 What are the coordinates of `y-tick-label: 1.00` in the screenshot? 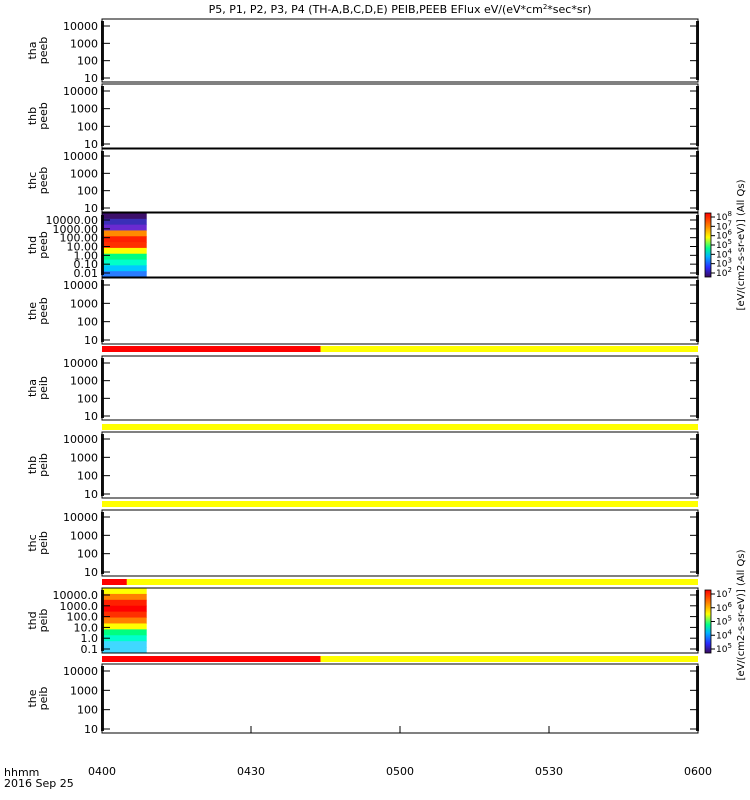 It's located at (86, 255).